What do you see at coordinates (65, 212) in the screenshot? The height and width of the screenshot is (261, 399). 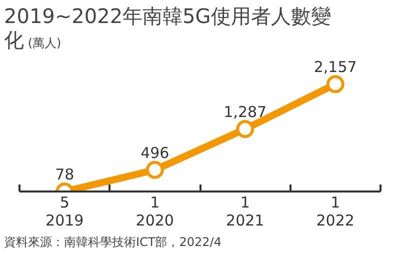 I see `x-tick-label: 5 2019` at bounding box center [65, 212].